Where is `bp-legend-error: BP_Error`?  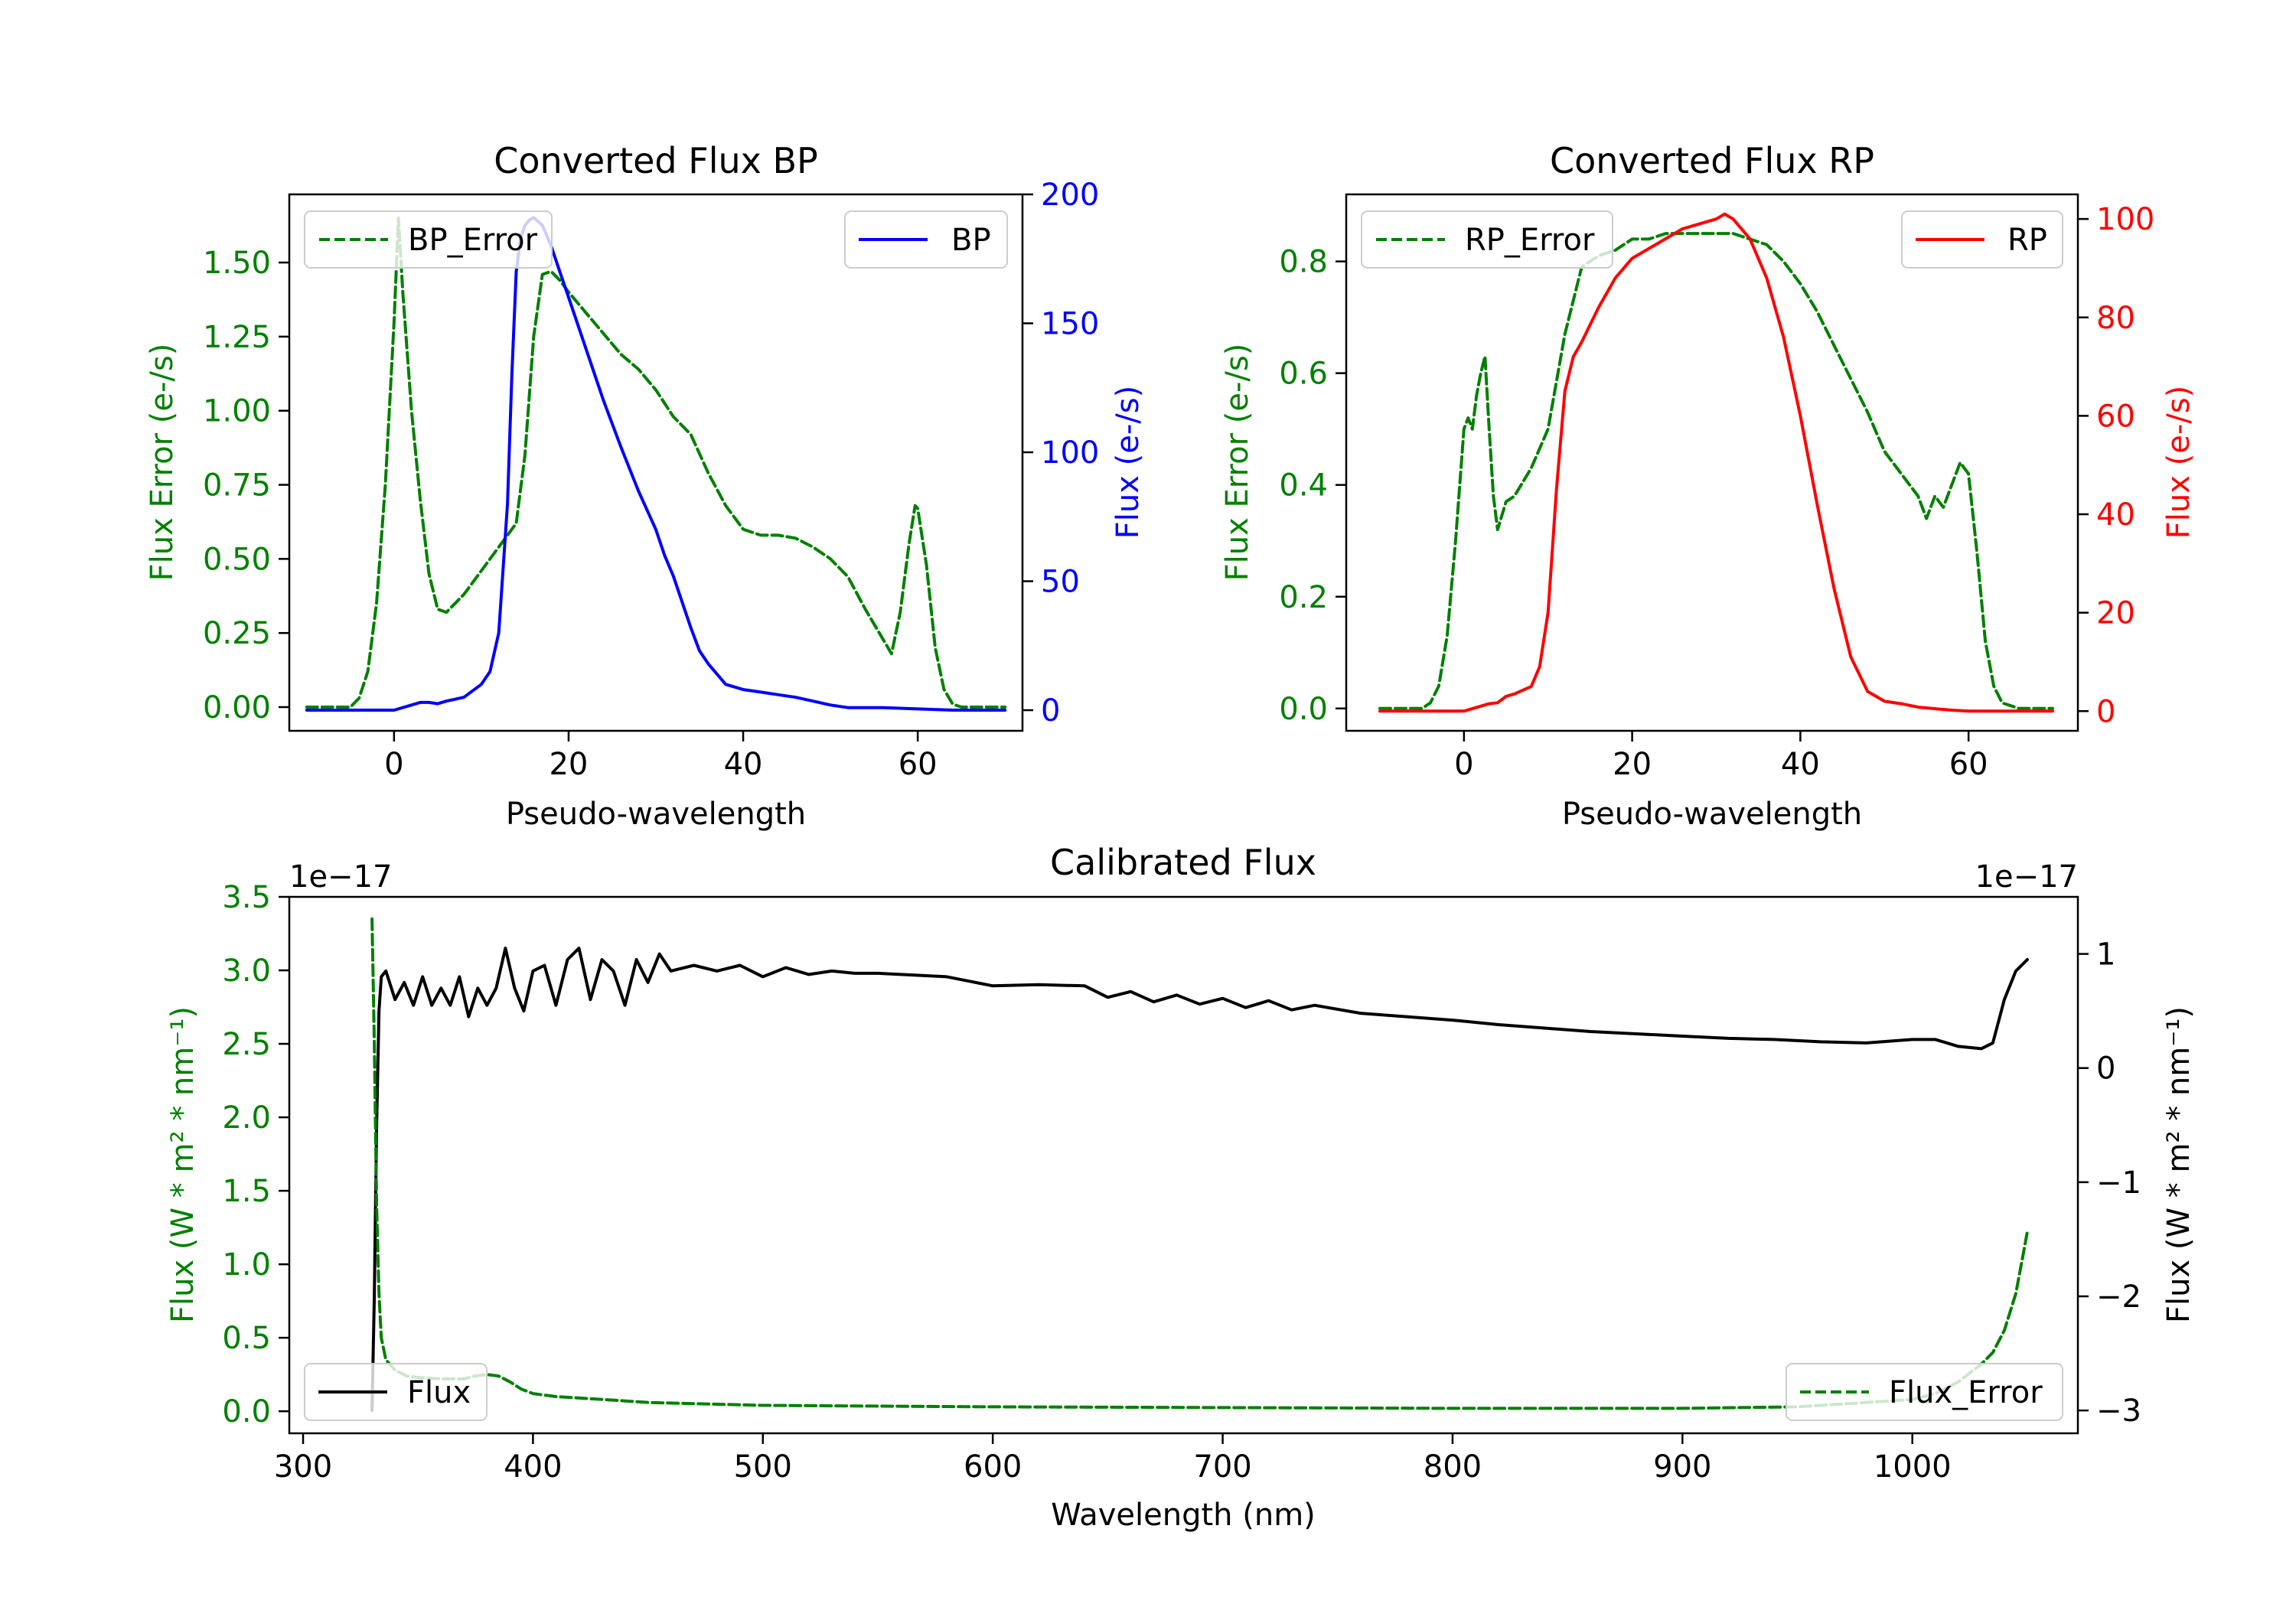
bp-legend-error: BP_Error is located at coordinates (428, 239).